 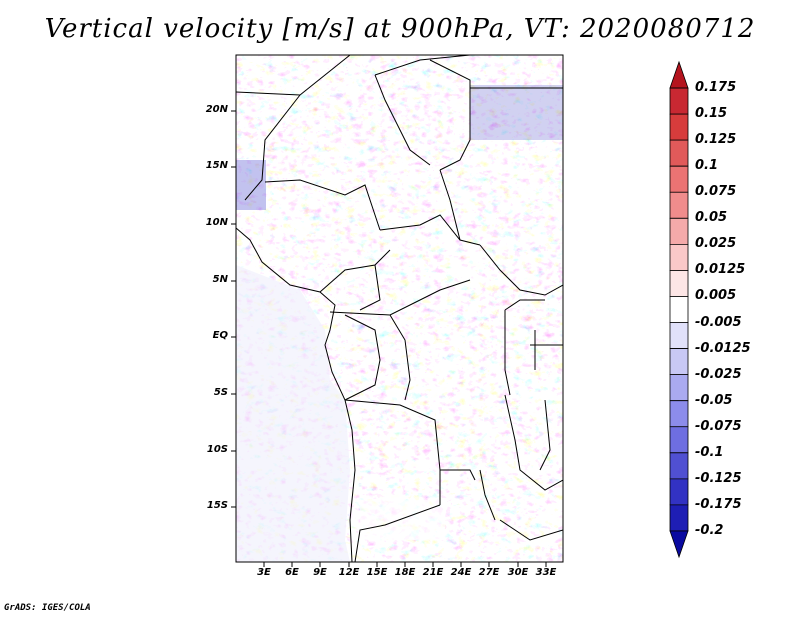 What do you see at coordinates (709, 530) in the screenshot?
I see `colorbar-label: -0.2` at bounding box center [709, 530].